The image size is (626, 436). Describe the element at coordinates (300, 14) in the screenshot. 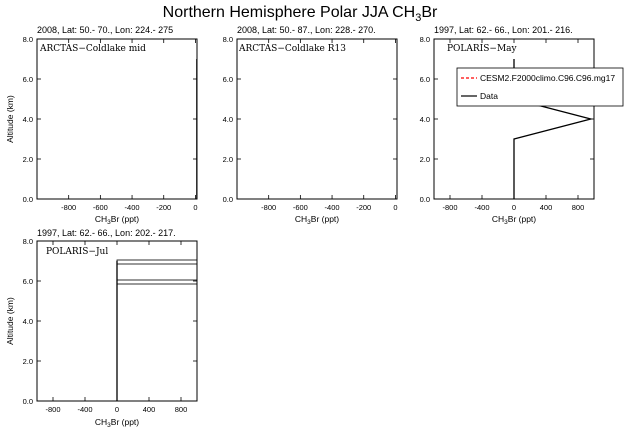

I see `figure-title: Northern Hemisphere Polar JJA CH3Br` at that location.